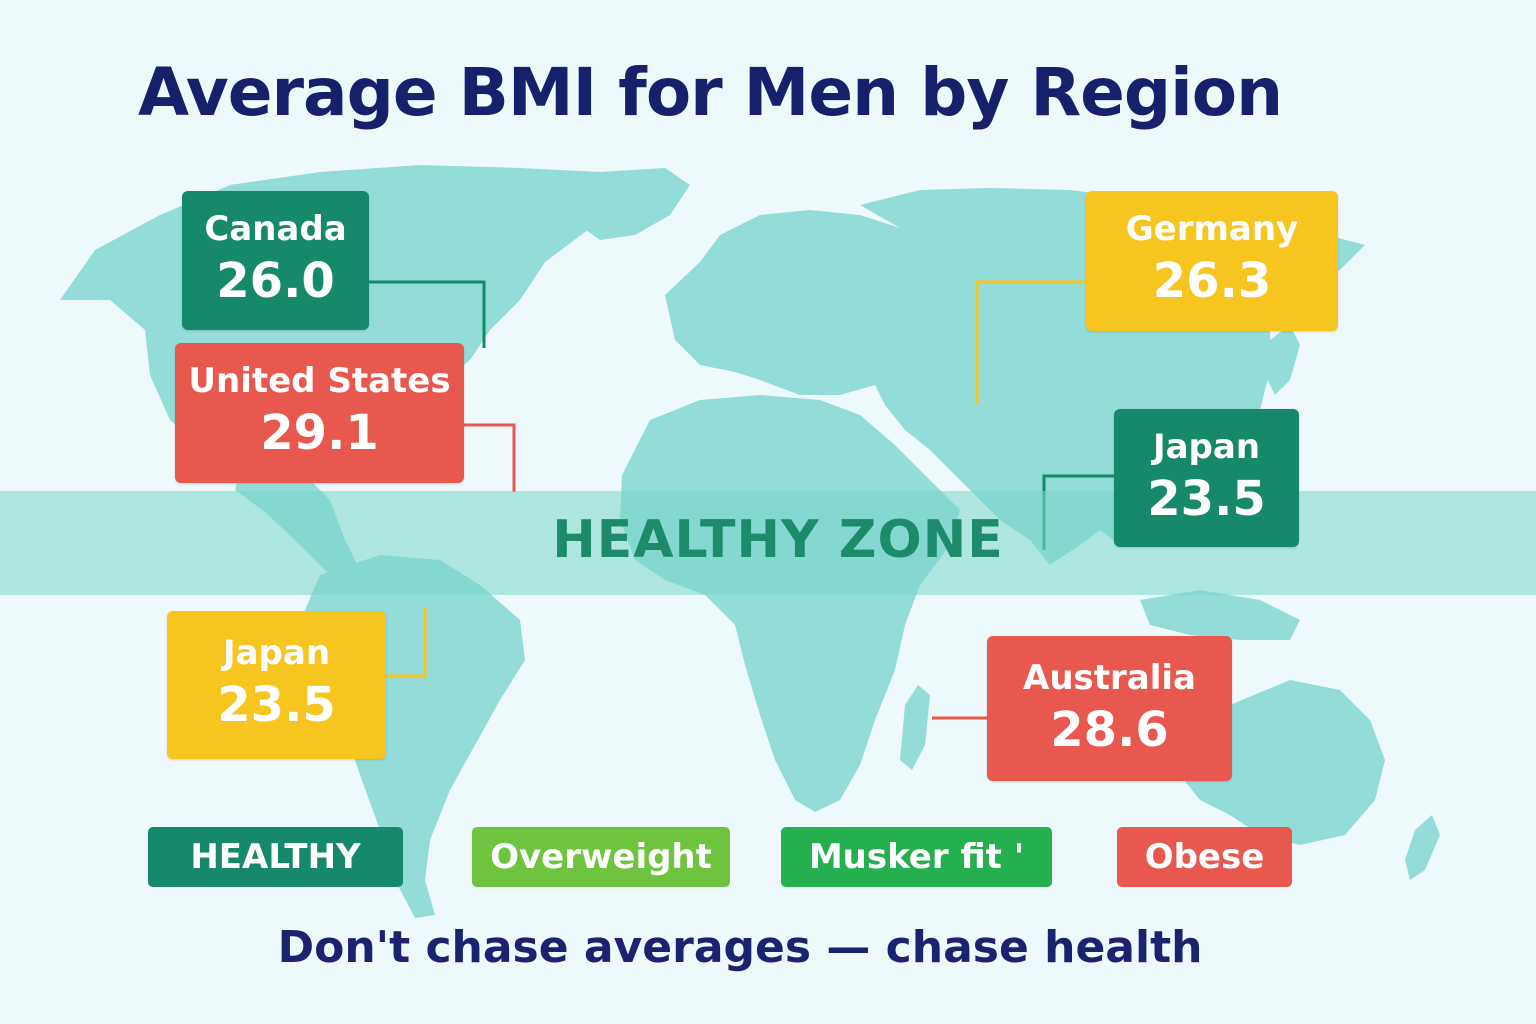 The width and height of the screenshot is (1536, 1024). I want to click on germany-connector-line, so click(1030, 342).